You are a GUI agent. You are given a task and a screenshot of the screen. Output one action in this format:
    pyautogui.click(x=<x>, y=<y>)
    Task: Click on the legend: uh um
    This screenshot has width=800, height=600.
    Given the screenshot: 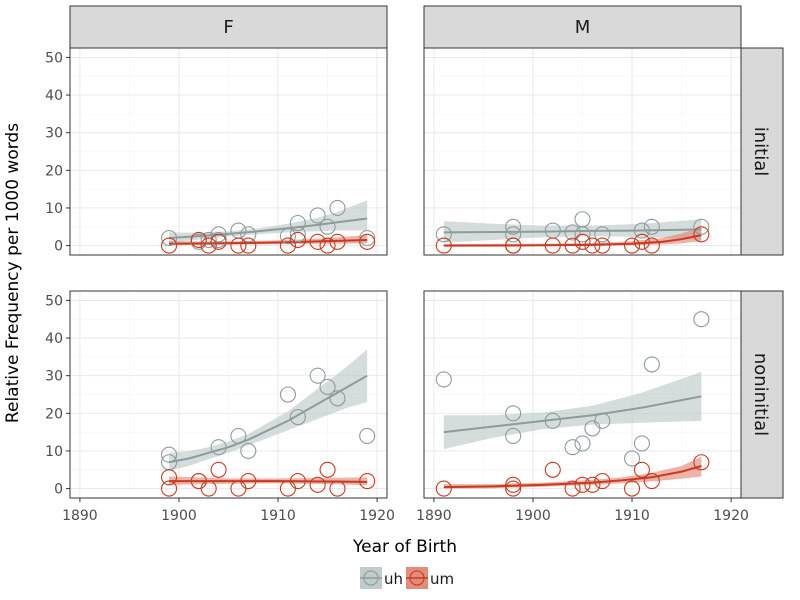 What is the action you would take?
    pyautogui.click(x=407, y=578)
    